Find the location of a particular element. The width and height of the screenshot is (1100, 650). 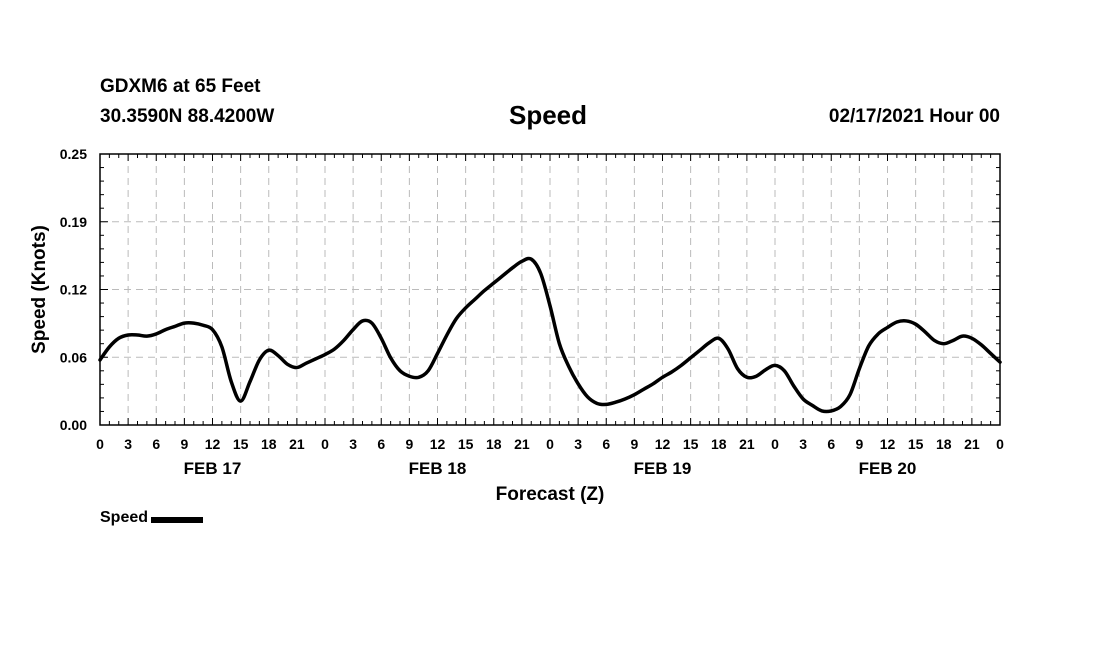

y-tick-label: 0.00 is located at coordinates (73, 425).